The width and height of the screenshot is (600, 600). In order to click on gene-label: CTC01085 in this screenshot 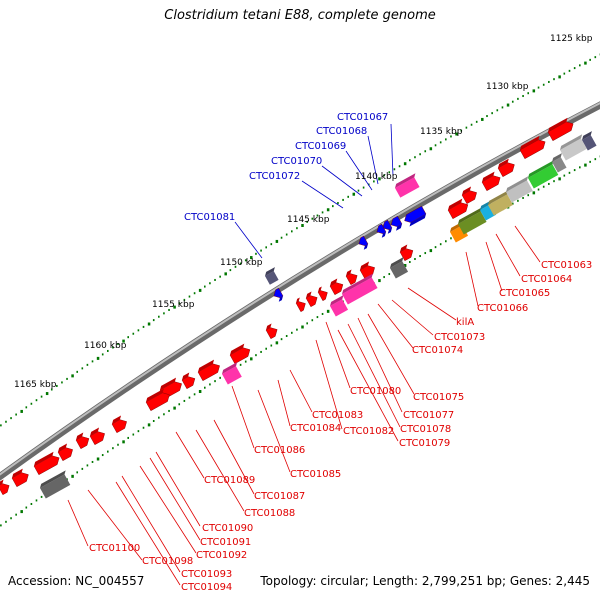, I will do `click(315, 474)`.